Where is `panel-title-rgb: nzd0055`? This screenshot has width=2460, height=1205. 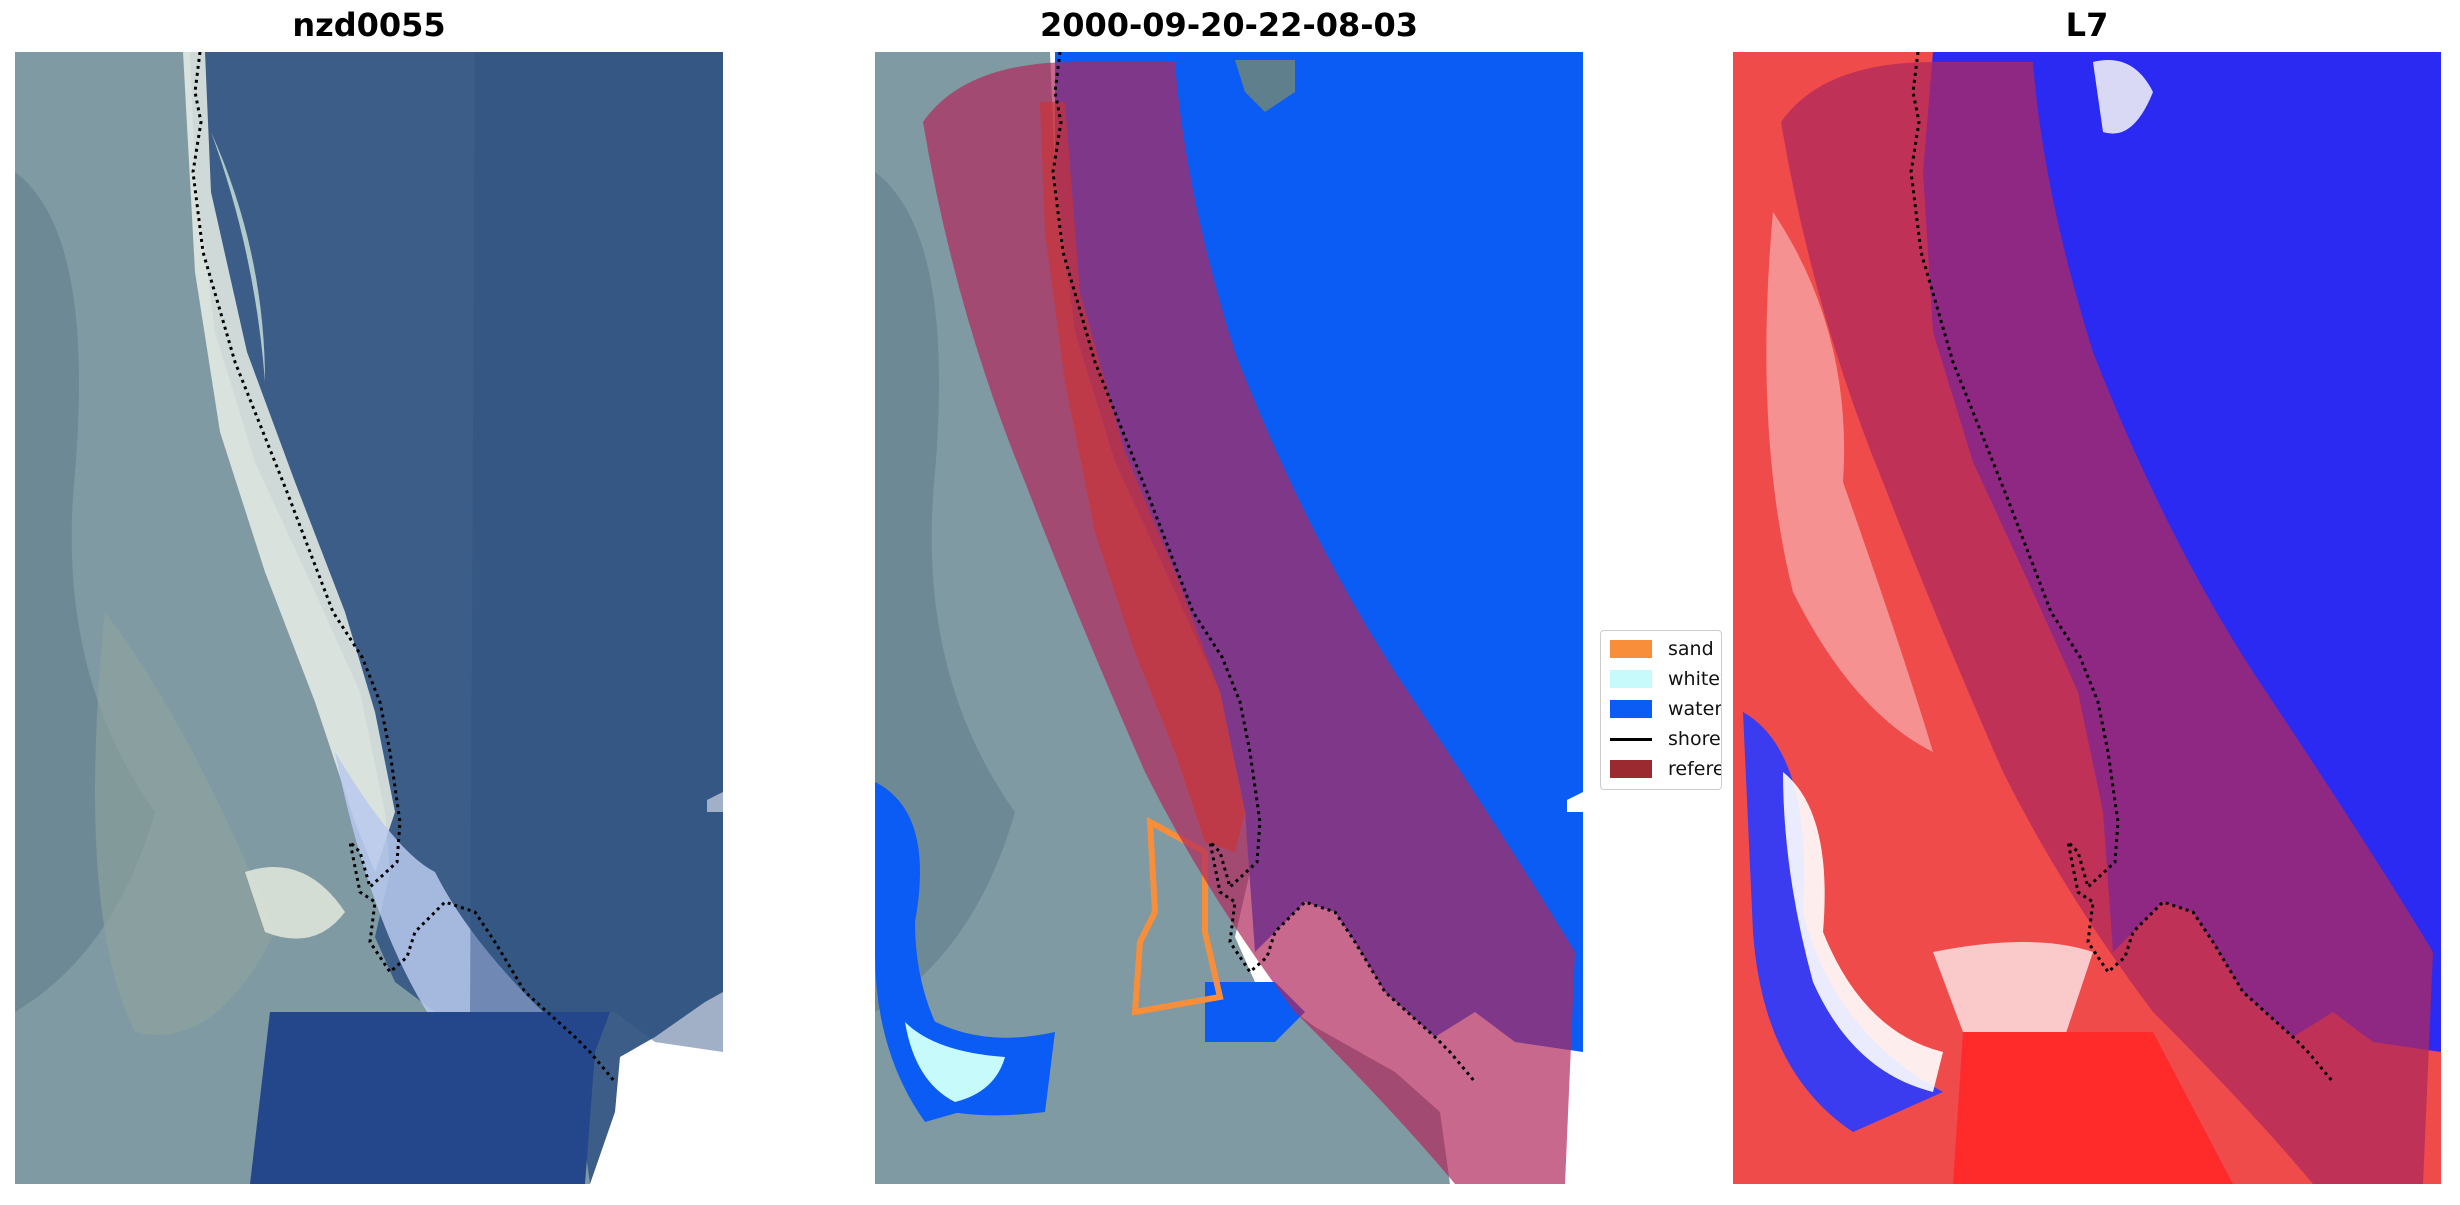 panel-title-rgb: nzd0055 is located at coordinates (369, 25).